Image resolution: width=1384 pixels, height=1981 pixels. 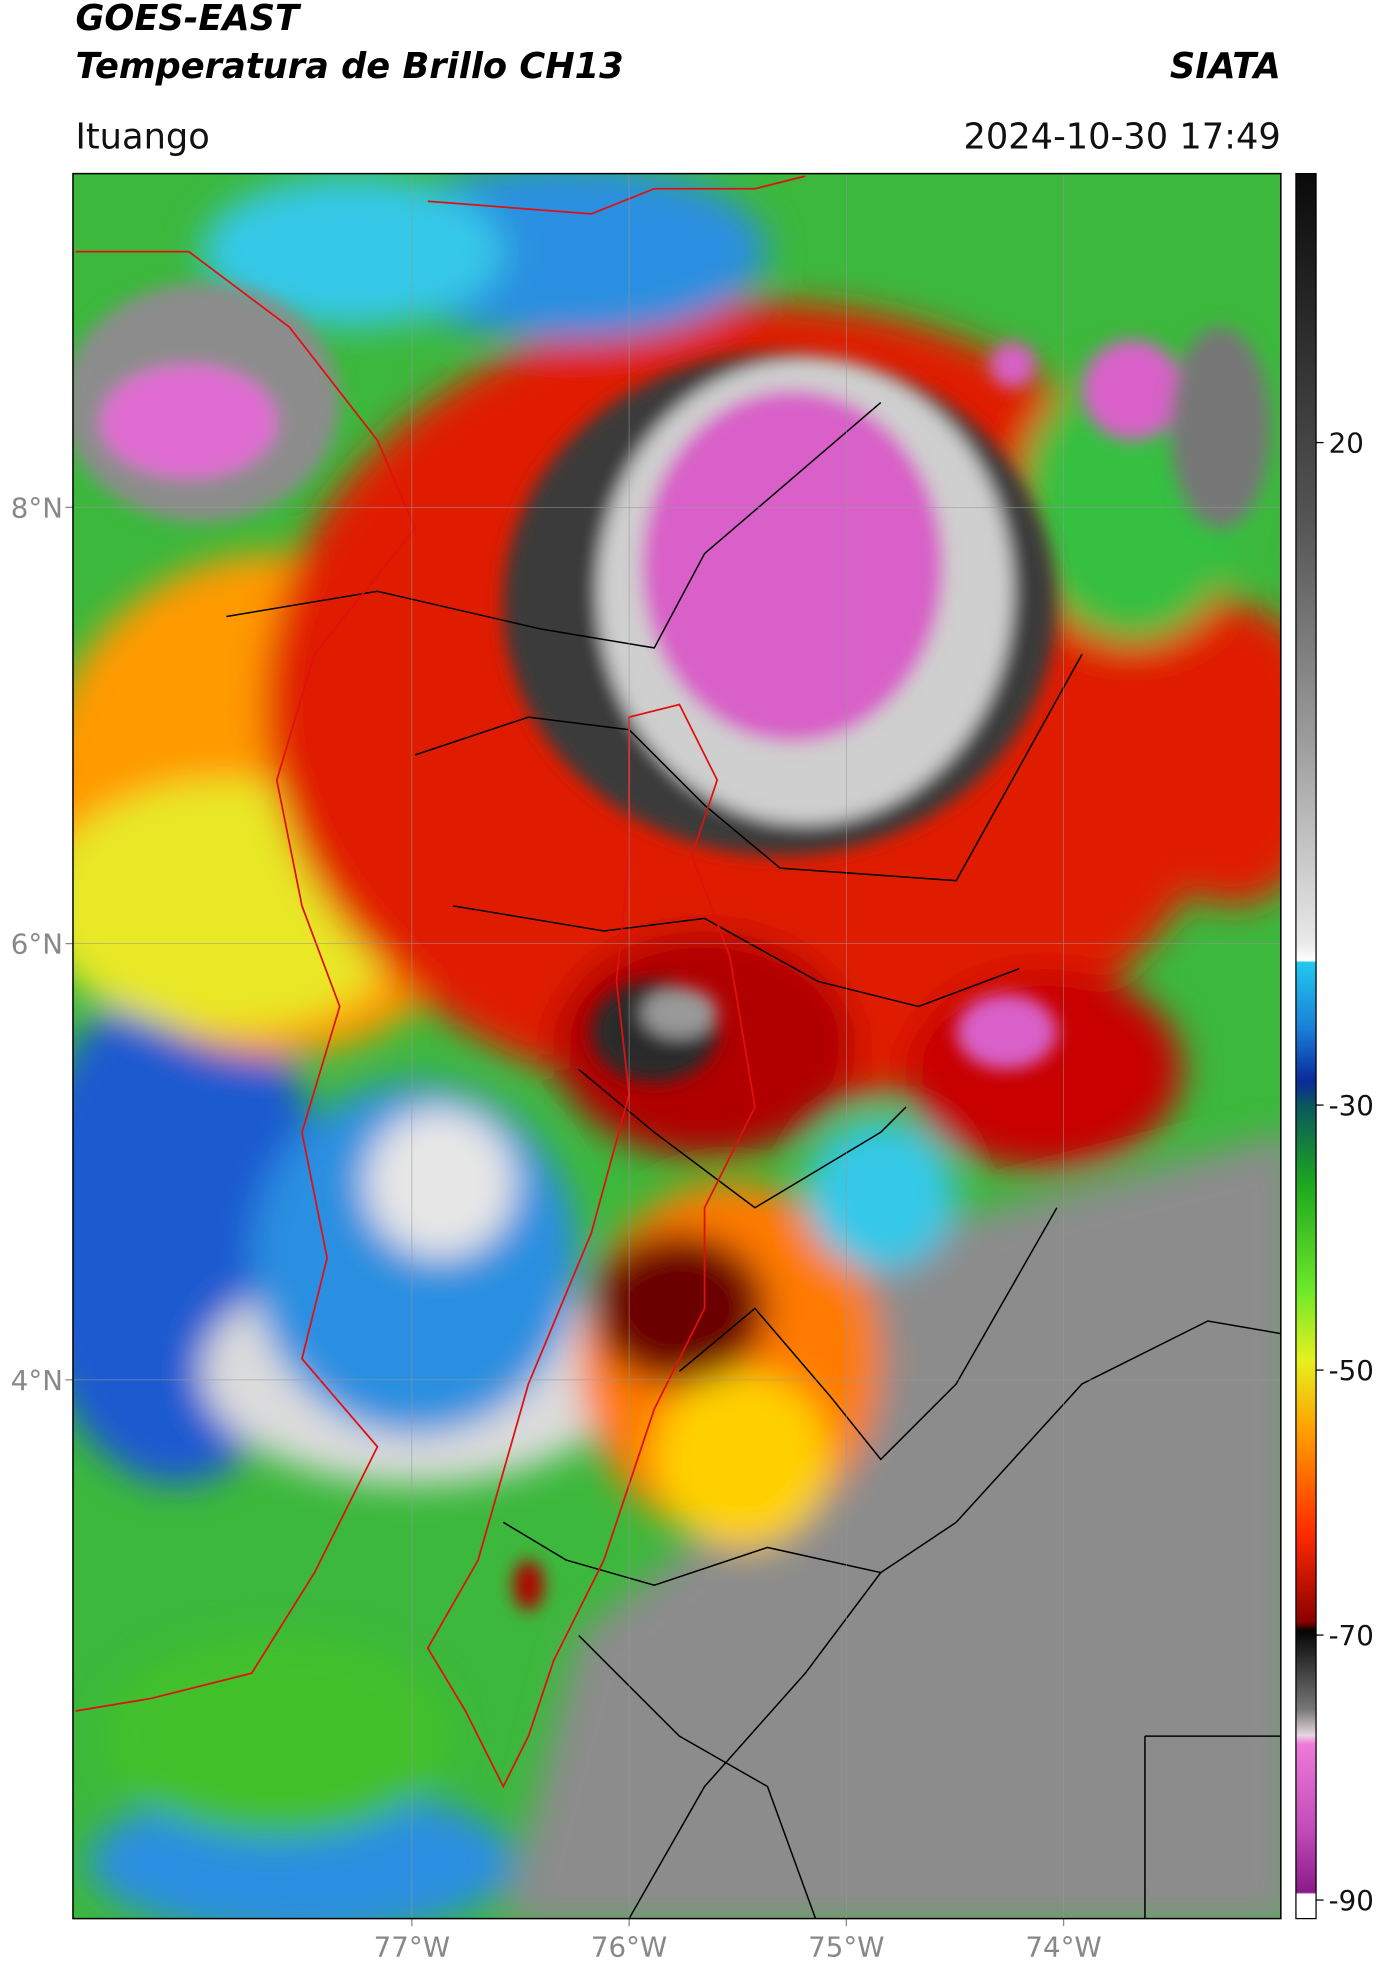 I want to click on y-tick-label: 4°N, so click(x=37, y=1380).